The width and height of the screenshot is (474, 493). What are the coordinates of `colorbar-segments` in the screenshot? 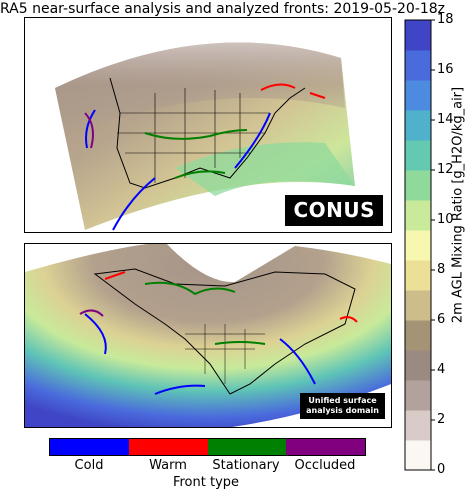 It's located at (418, 245).